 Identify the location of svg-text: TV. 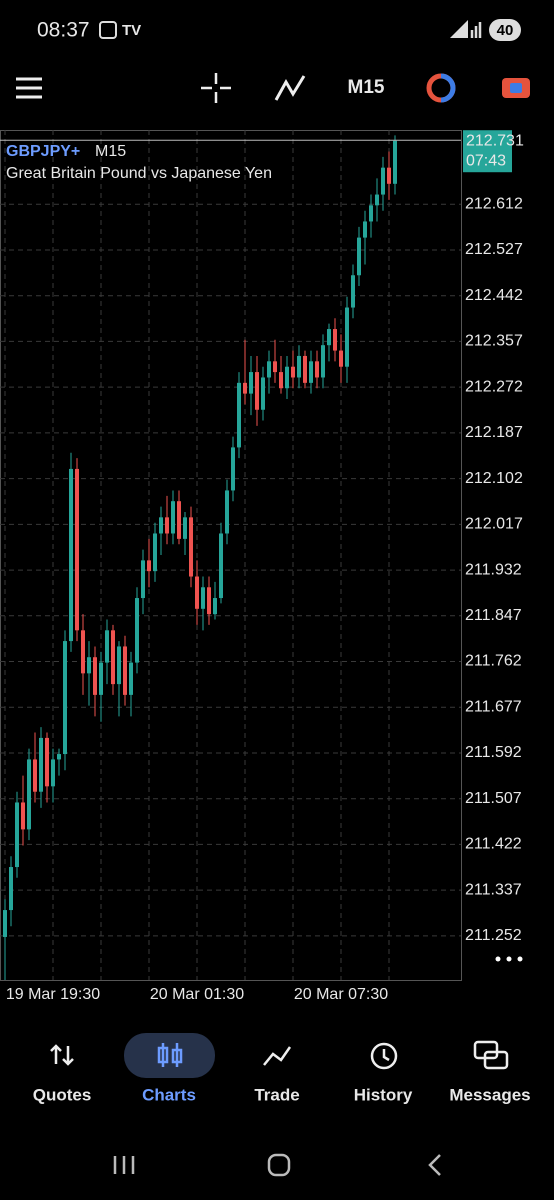
(131, 30).